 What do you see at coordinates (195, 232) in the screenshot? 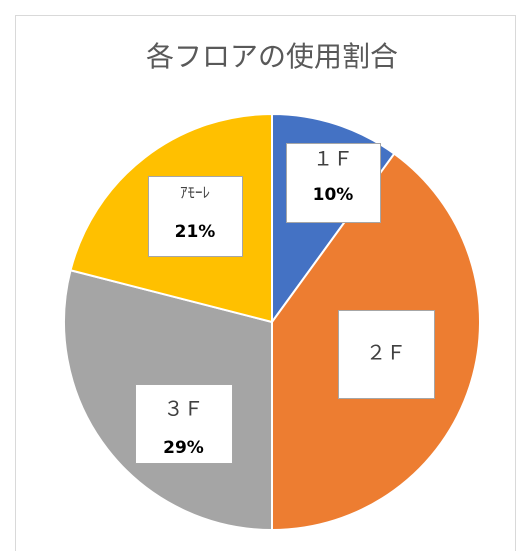
I see `value-label: 21%` at bounding box center [195, 232].